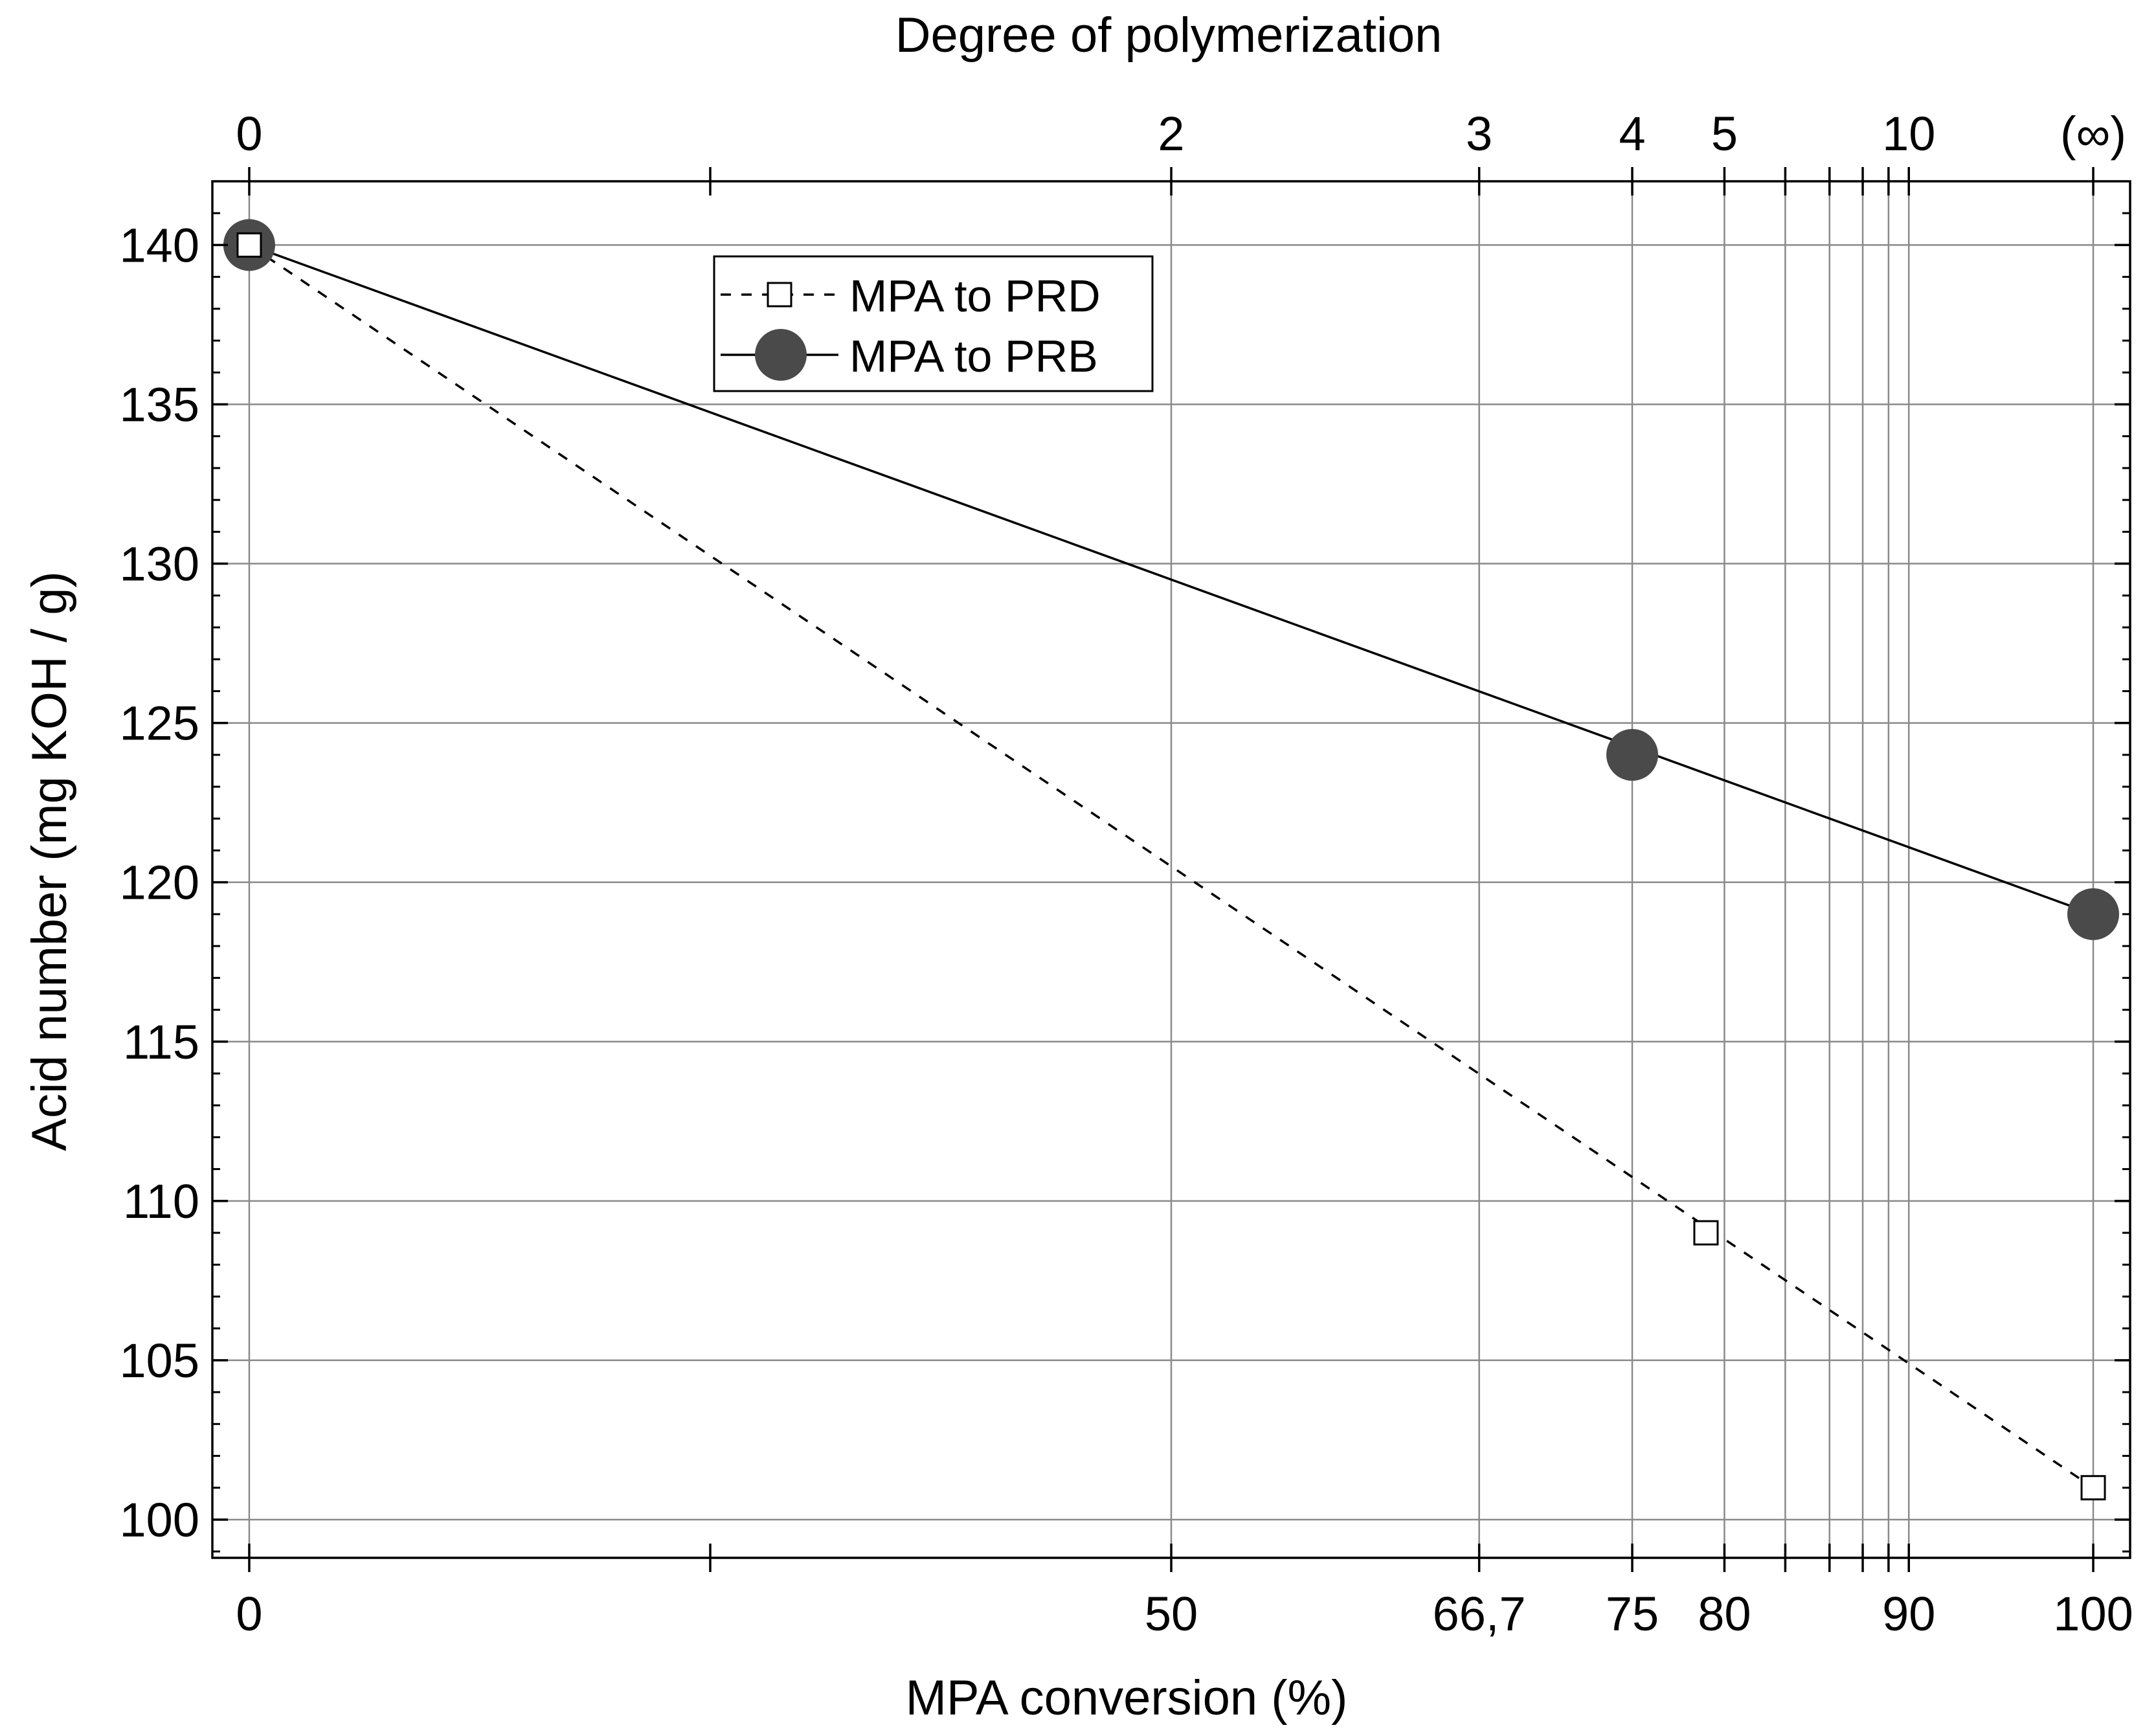 The height and width of the screenshot is (1732, 2156). What do you see at coordinates (975, 296) in the screenshot?
I see `legend-prd-label: MPA to PRD` at bounding box center [975, 296].